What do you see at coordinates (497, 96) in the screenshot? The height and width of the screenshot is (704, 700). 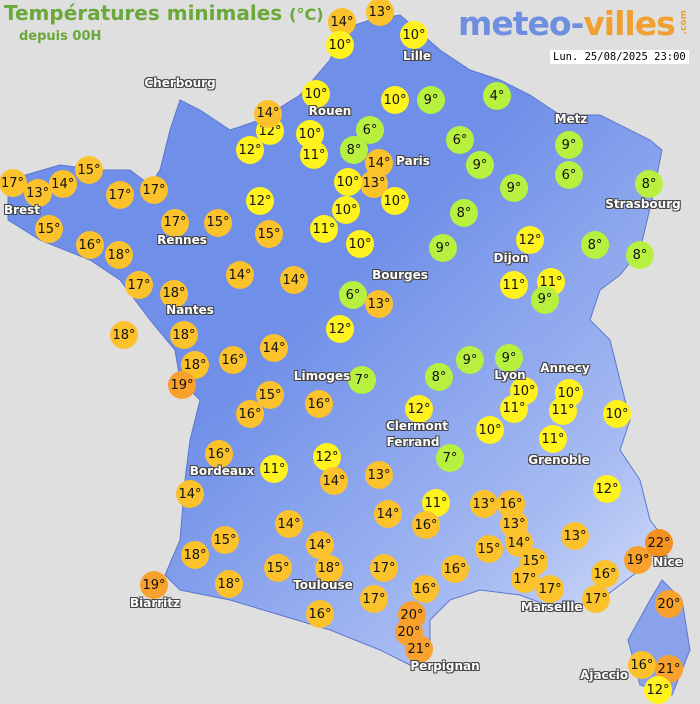 I see `temperature-marker: 4 °` at bounding box center [497, 96].